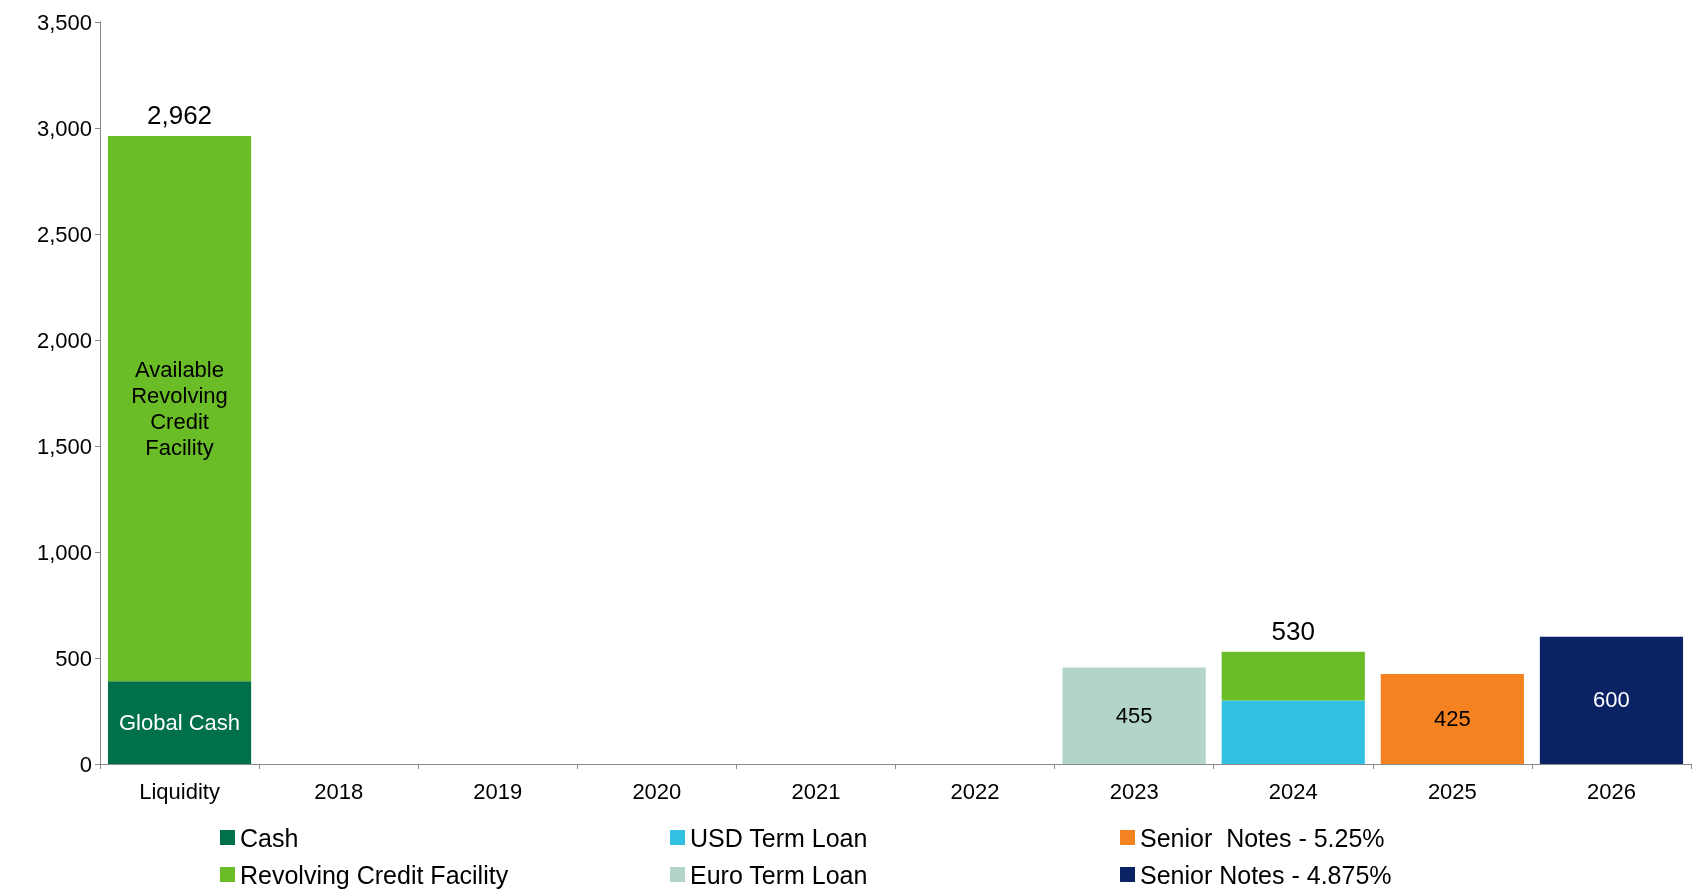 This screenshot has width=1699, height=894. I want to click on x-tick-label: 2021, so click(816, 791).